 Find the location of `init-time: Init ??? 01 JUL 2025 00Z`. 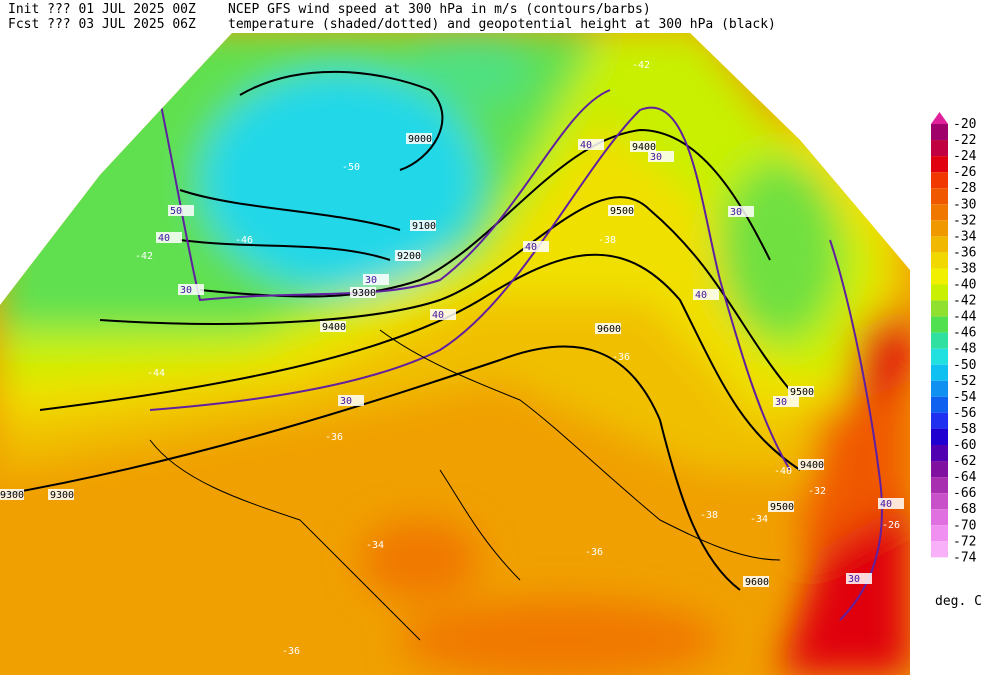

init-time: Init ??? 01 JUL 2025 00Z is located at coordinates (102, 9).